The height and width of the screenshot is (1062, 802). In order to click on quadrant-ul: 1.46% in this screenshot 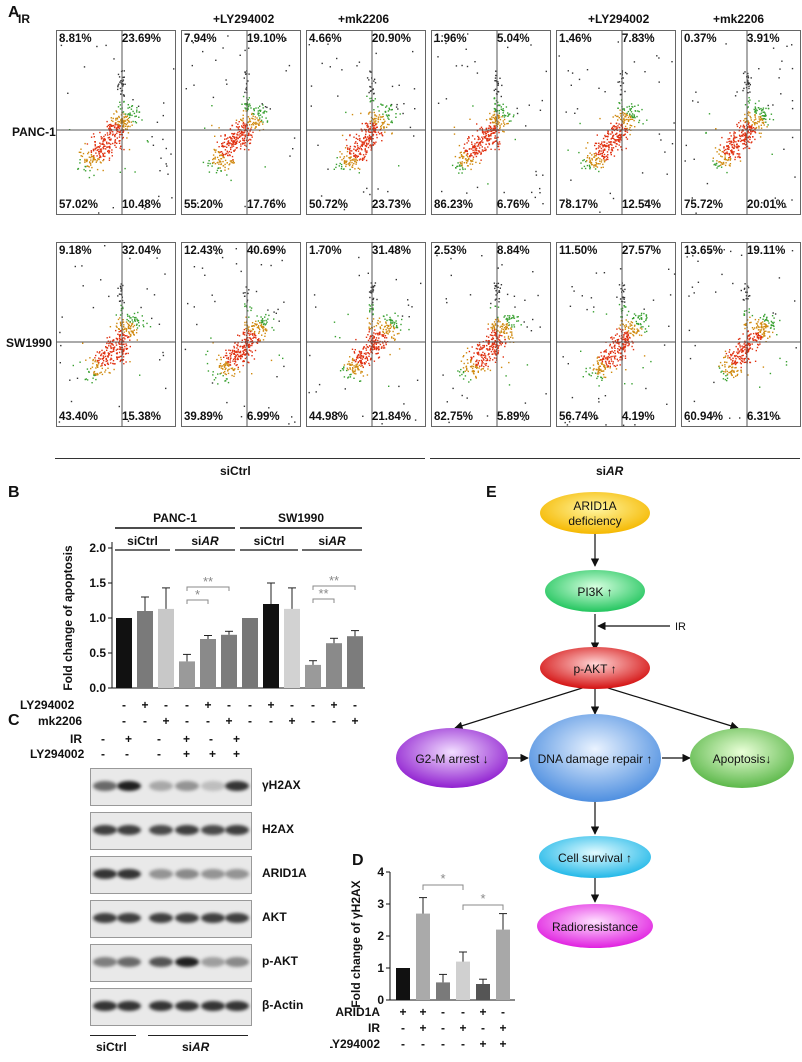, I will do `click(575, 39)`.